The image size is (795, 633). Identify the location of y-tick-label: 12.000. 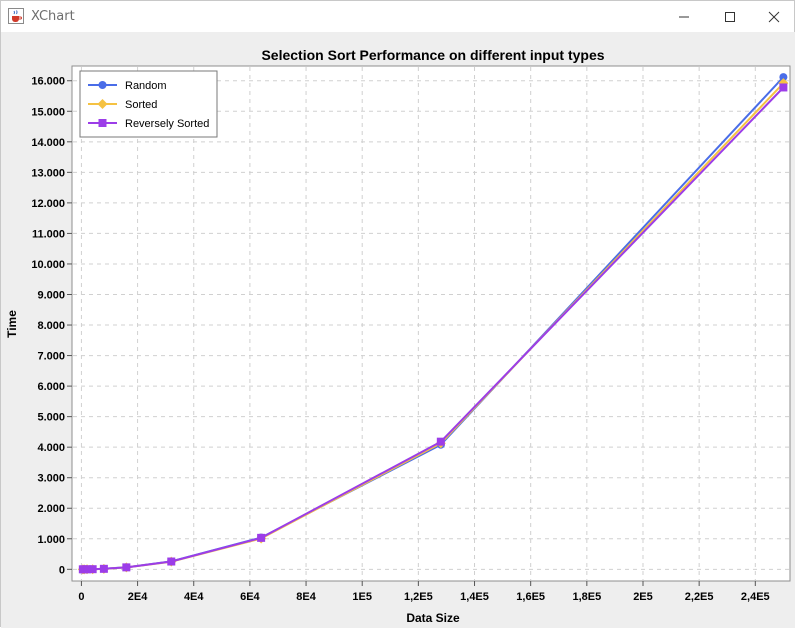
(48, 204).